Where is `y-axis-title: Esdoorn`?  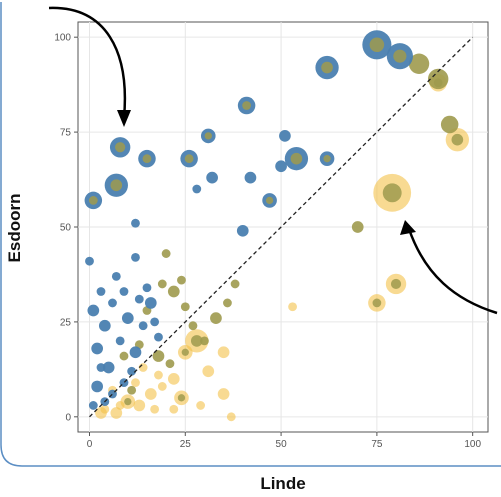
y-axis-title: Esdoorn is located at coordinates (14, 228).